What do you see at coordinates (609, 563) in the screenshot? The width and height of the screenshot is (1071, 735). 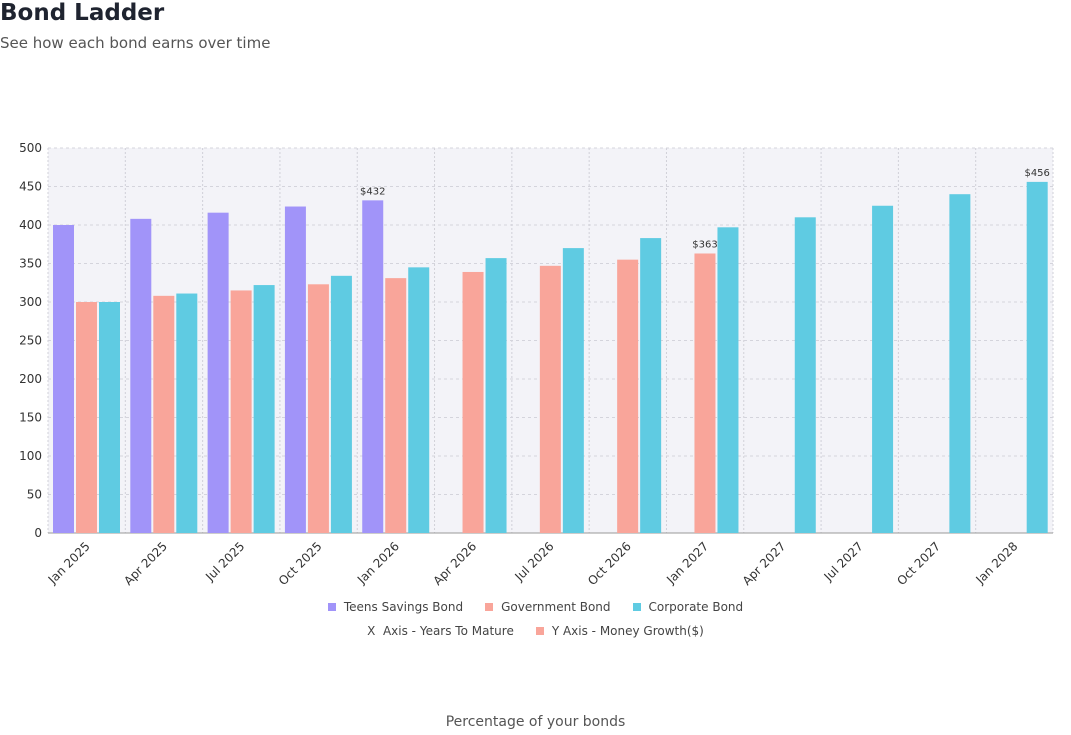 I see `x-tick-label: Oct 2026` at bounding box center [609, 563].